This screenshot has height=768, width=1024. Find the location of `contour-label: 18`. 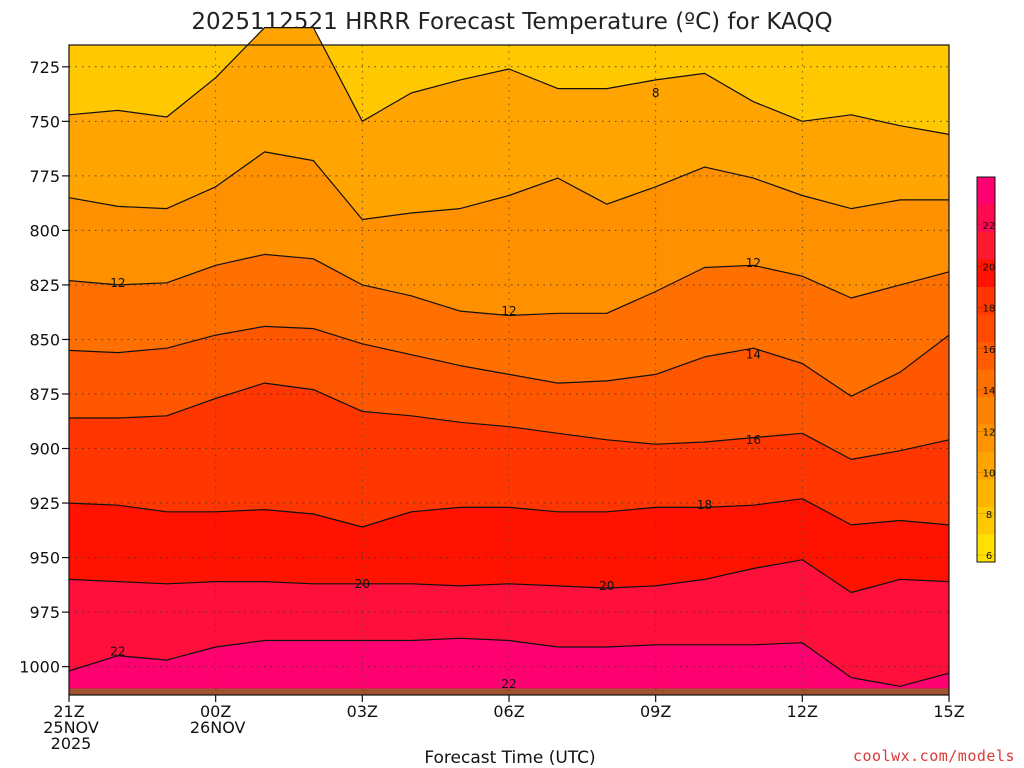

contour-label: 18 is located at coordinates (704, 505).